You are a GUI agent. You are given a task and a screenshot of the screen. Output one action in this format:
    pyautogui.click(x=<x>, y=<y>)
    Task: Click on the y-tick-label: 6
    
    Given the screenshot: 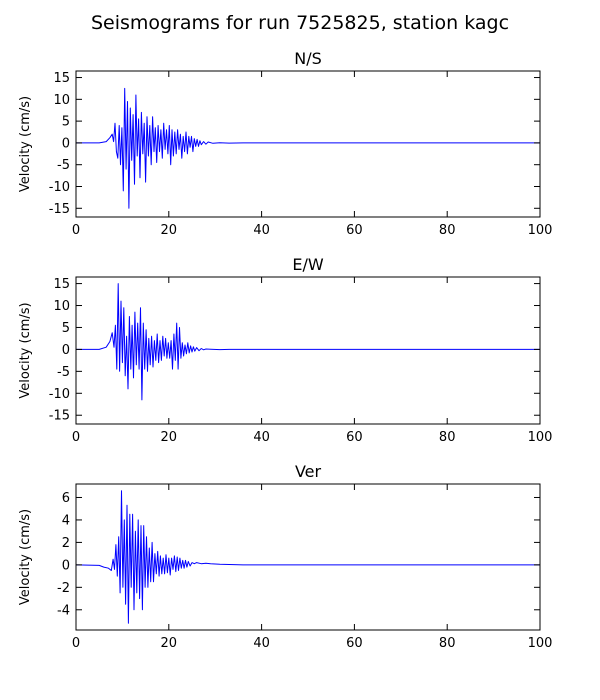 What is the action you would take?
    pyautogui.click(x=66, y=498)
    